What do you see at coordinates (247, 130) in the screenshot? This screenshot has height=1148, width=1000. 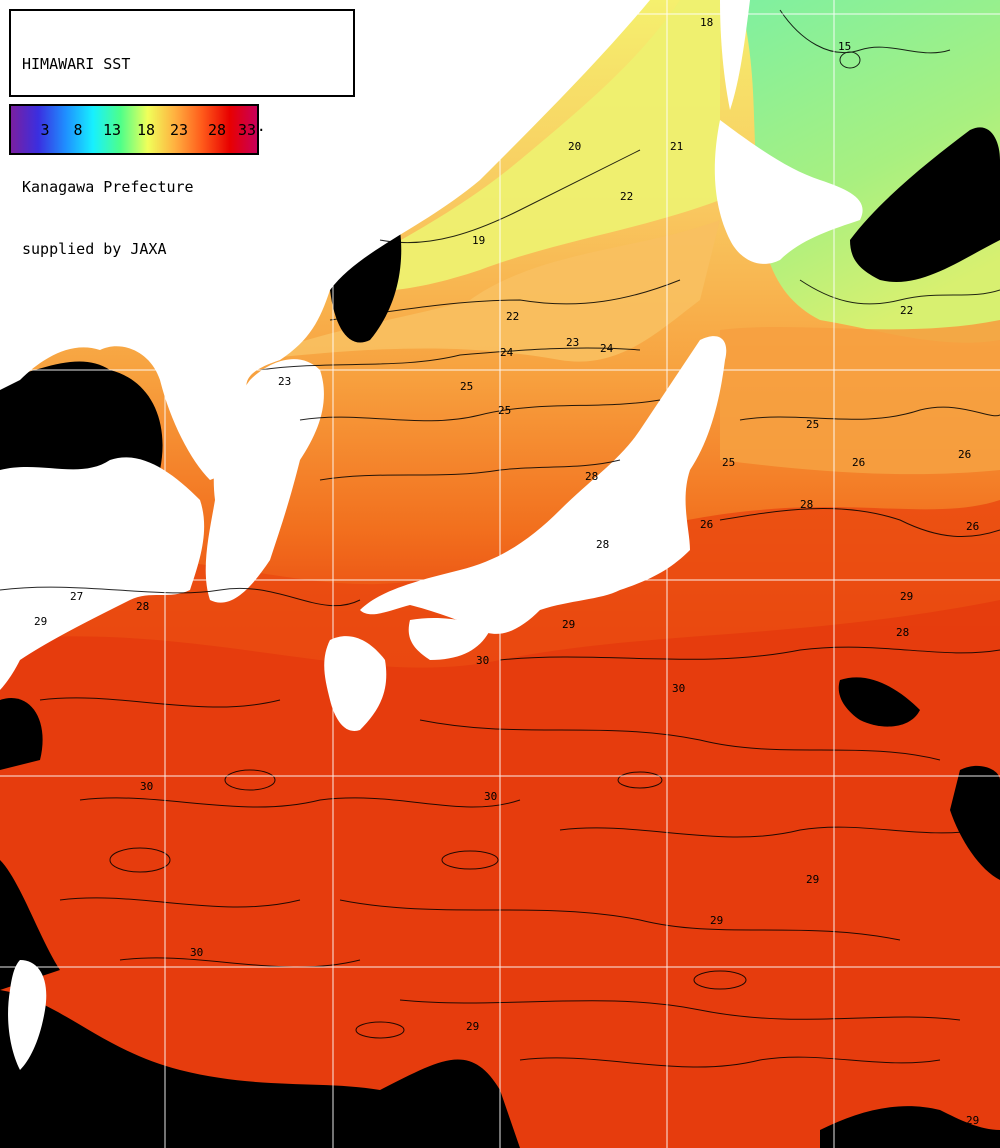 I see `legend-label-33: 33` at bounding box center [247, 130].